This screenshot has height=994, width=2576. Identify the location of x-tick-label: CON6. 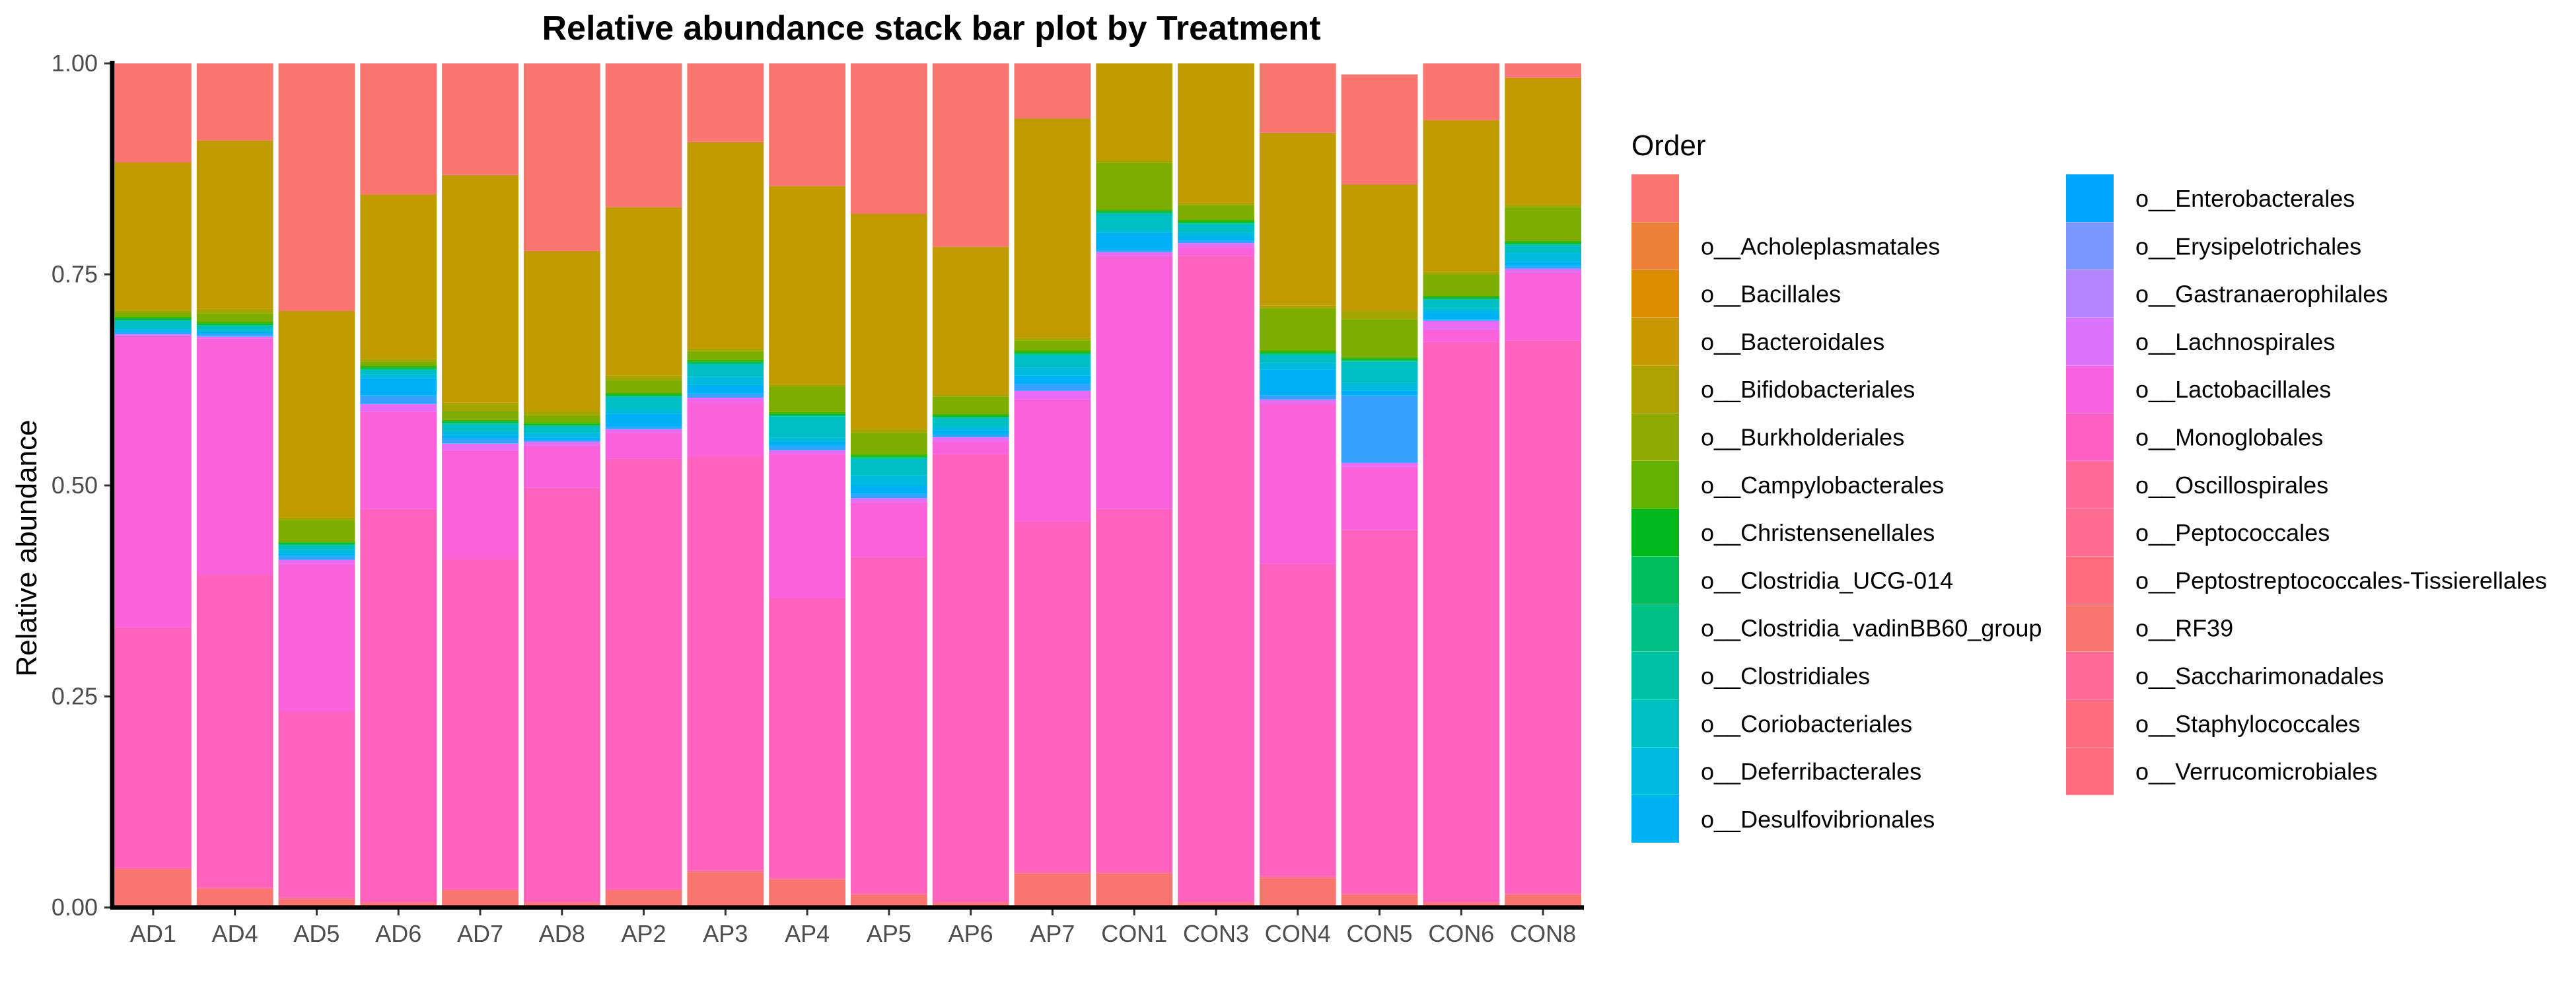
(1461, 933).